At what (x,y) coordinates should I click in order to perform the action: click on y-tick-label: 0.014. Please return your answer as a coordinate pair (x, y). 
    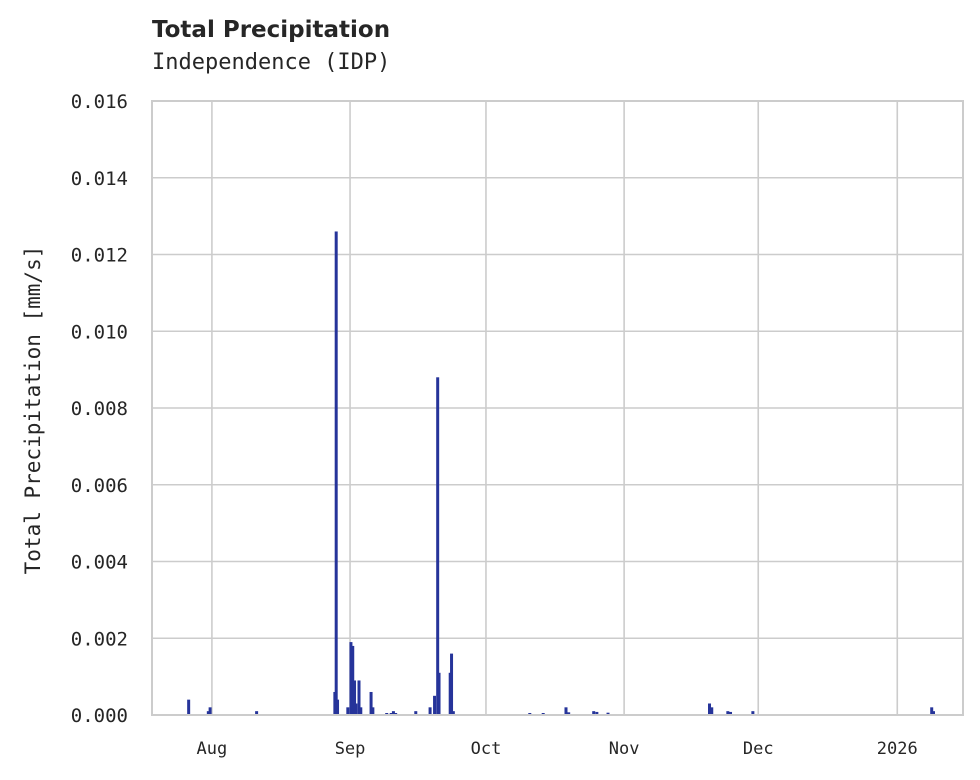
    Looking at the image, I should click on (99, 179).